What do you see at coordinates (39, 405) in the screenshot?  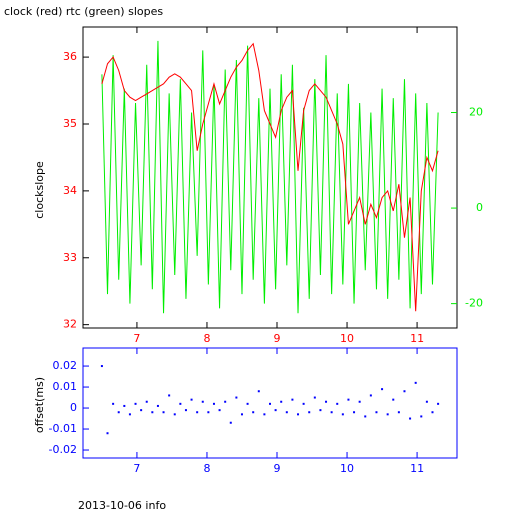 I see `y-axis-label: offset(ms)` at bounding box center [39, 405].